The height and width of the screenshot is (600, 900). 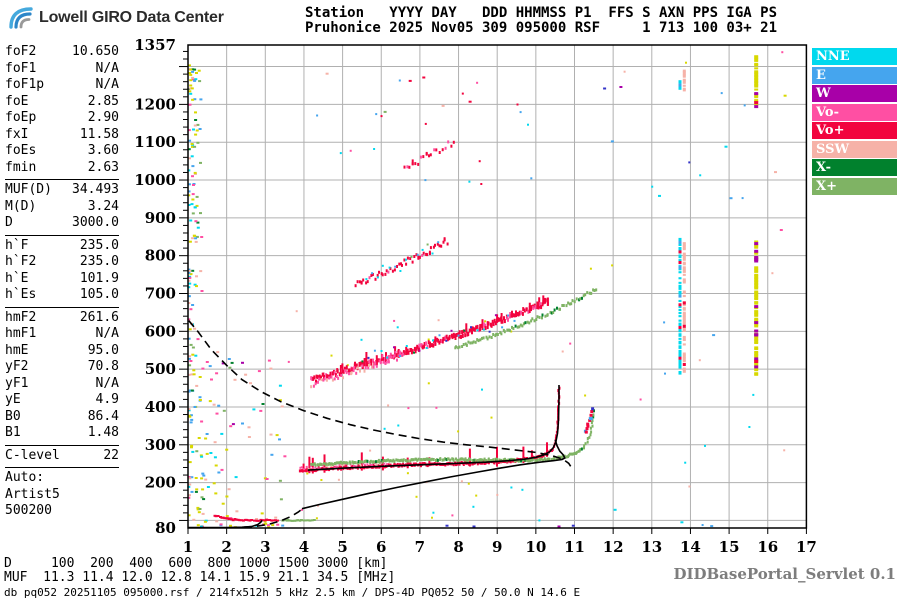 I want to click on param-row-fof1: foF1 N/A, so click(x=62, y=69).